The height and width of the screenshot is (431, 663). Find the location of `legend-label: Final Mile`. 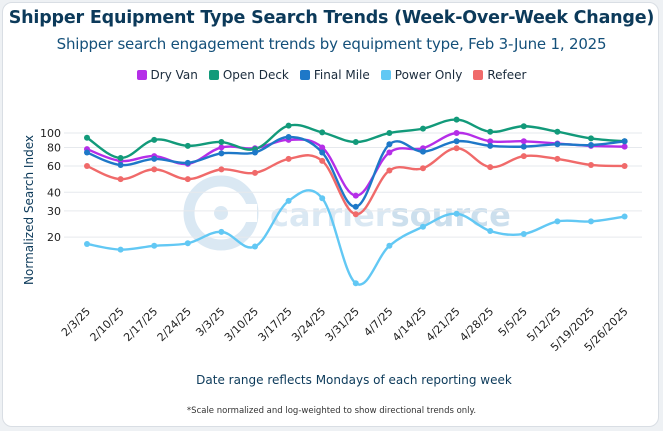

legend-label: Final Mile is located at coordinates (341, 75).